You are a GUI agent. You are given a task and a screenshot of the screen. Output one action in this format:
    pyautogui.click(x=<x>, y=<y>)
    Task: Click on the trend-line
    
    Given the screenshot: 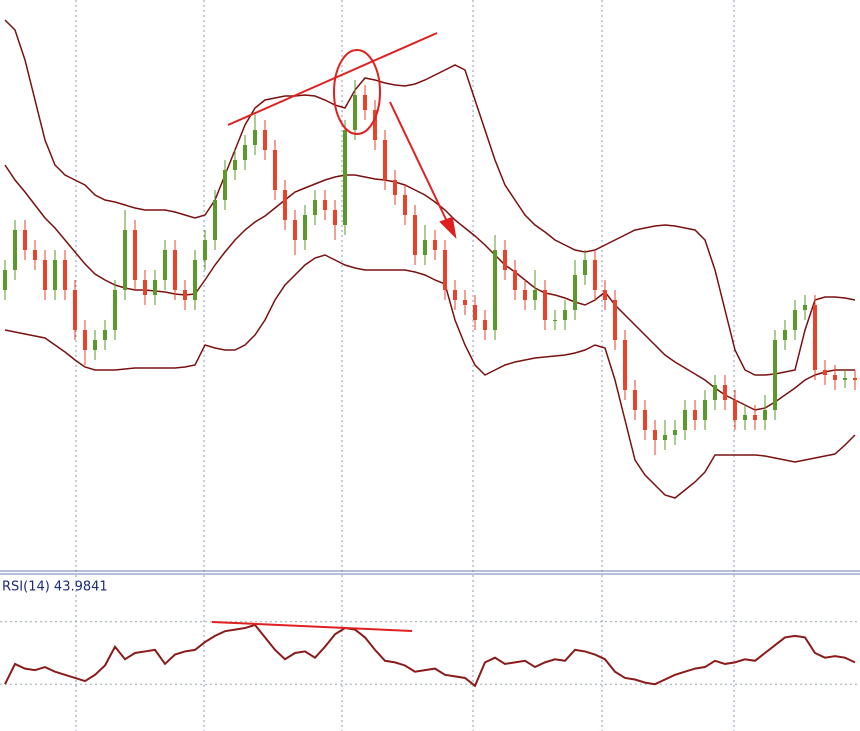 What is the action you would take?
    pyautogui.click(x=332, y=79)
    